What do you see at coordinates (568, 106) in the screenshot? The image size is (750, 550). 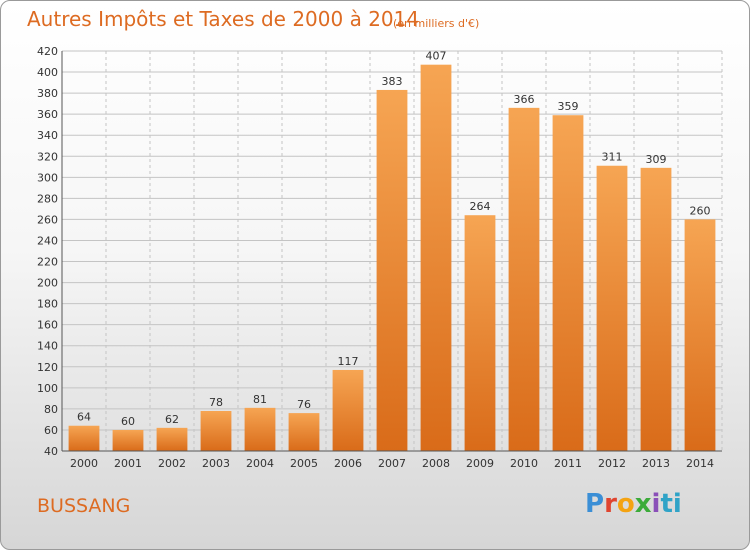 I see `value-label: 359` at bounding box center [568, 106].